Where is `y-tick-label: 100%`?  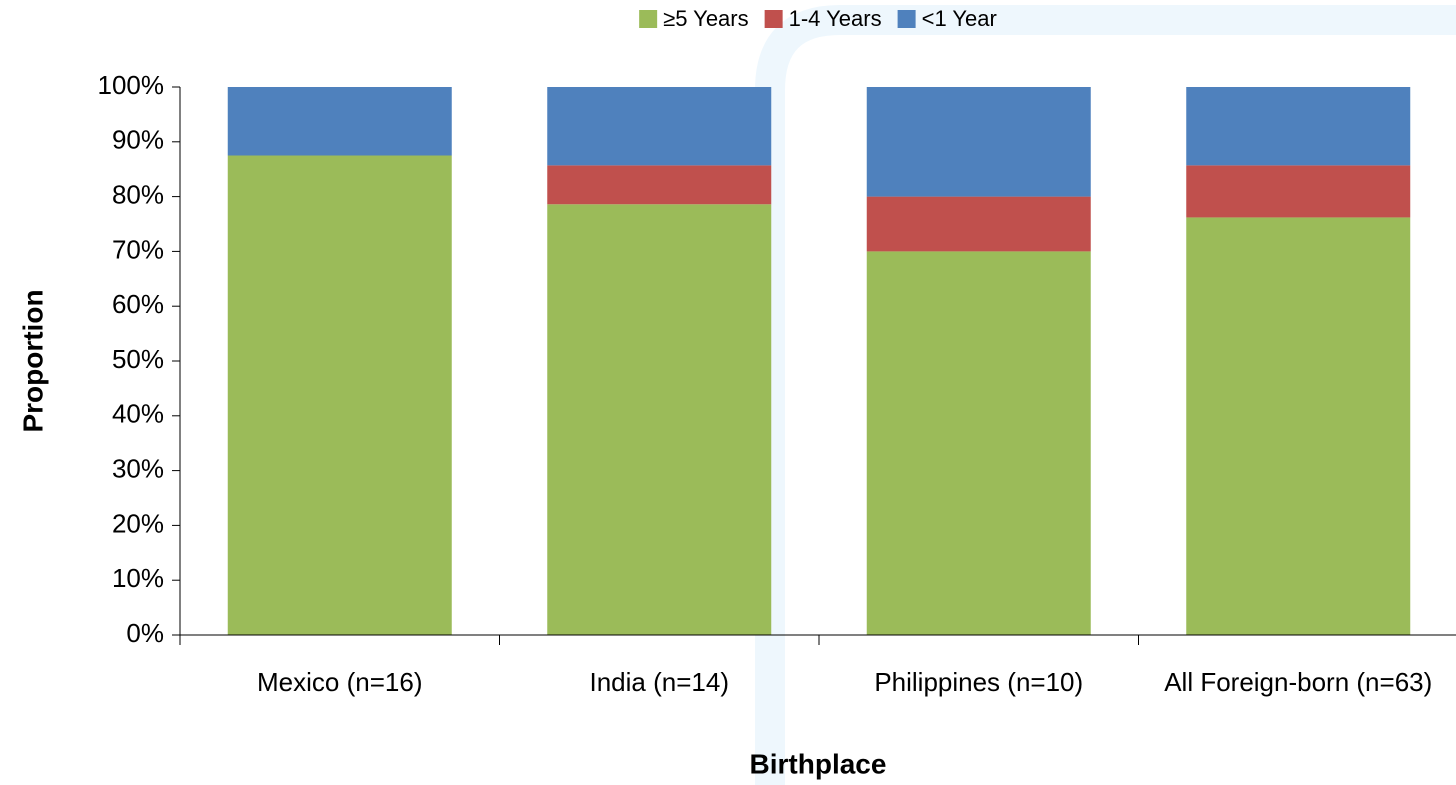 y-tick-label: 100% is located at coordinates (131, 85).